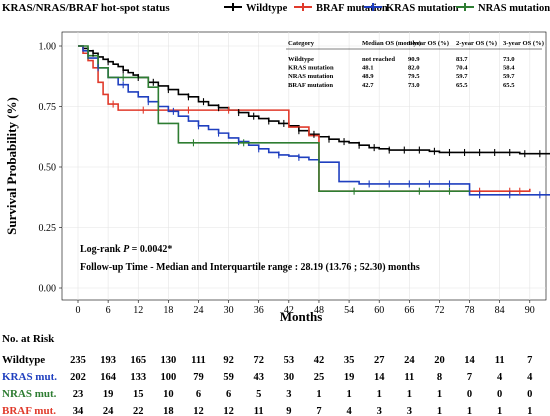 This screenshot has width=550, height=416. Describe the element at coordinates (78, 394) in the screenshot. I see `risk-cell-2-0: 23` at that location.